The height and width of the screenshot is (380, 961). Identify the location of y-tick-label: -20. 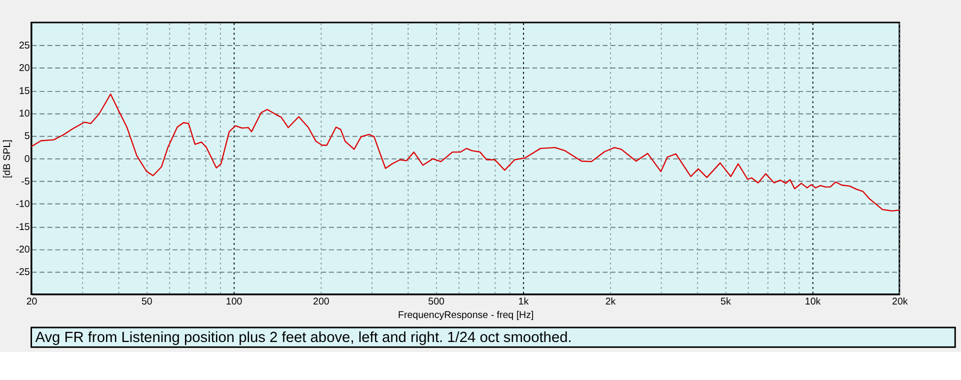
(23, 250).